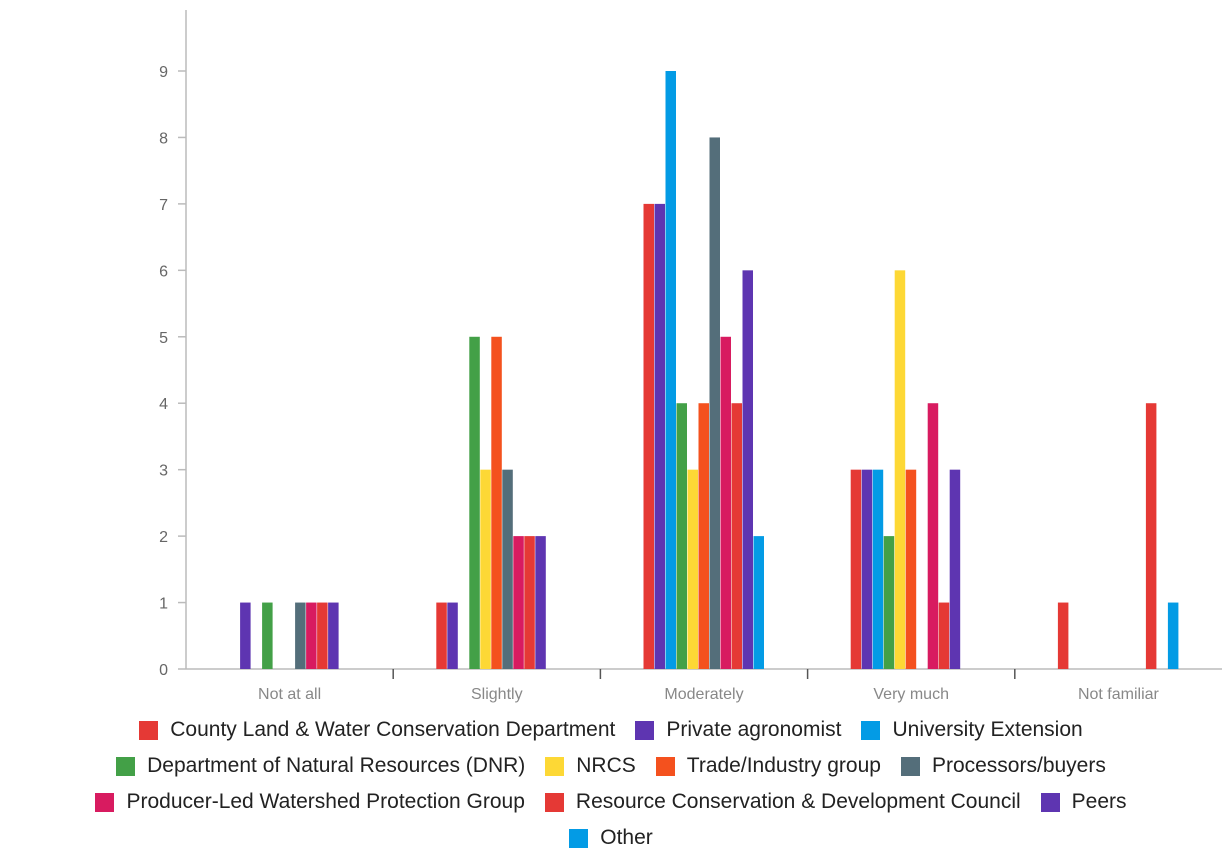  I want to click on y-tick-label: 8, so click(163, 138).